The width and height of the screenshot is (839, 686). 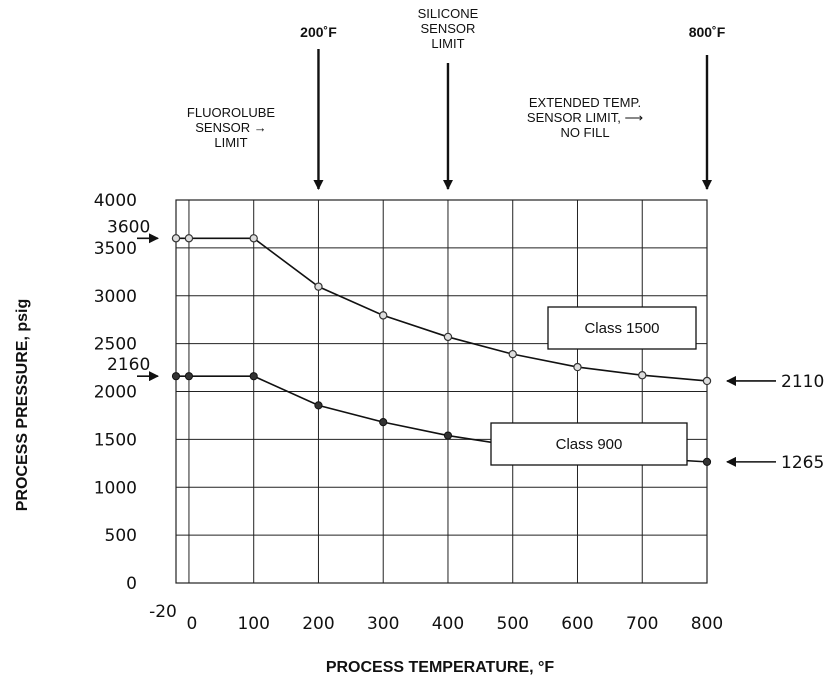 What do you see at coordinates (448, 28) in the screenshot?
I see `limit-annotation-label: SENSOR` at bounding box center [448, 28].